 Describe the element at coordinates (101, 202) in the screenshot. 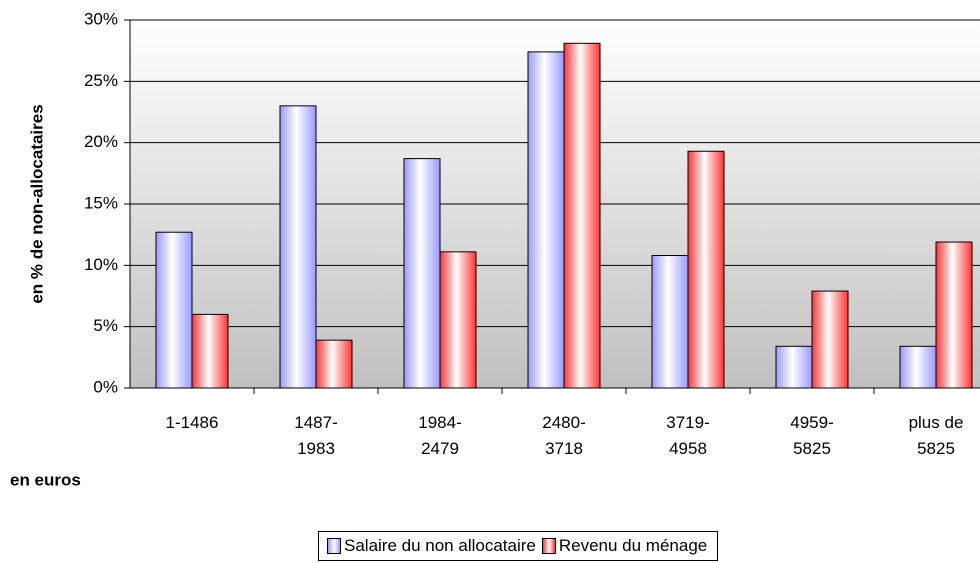

I see `y-tick-label: 15%` at that location.